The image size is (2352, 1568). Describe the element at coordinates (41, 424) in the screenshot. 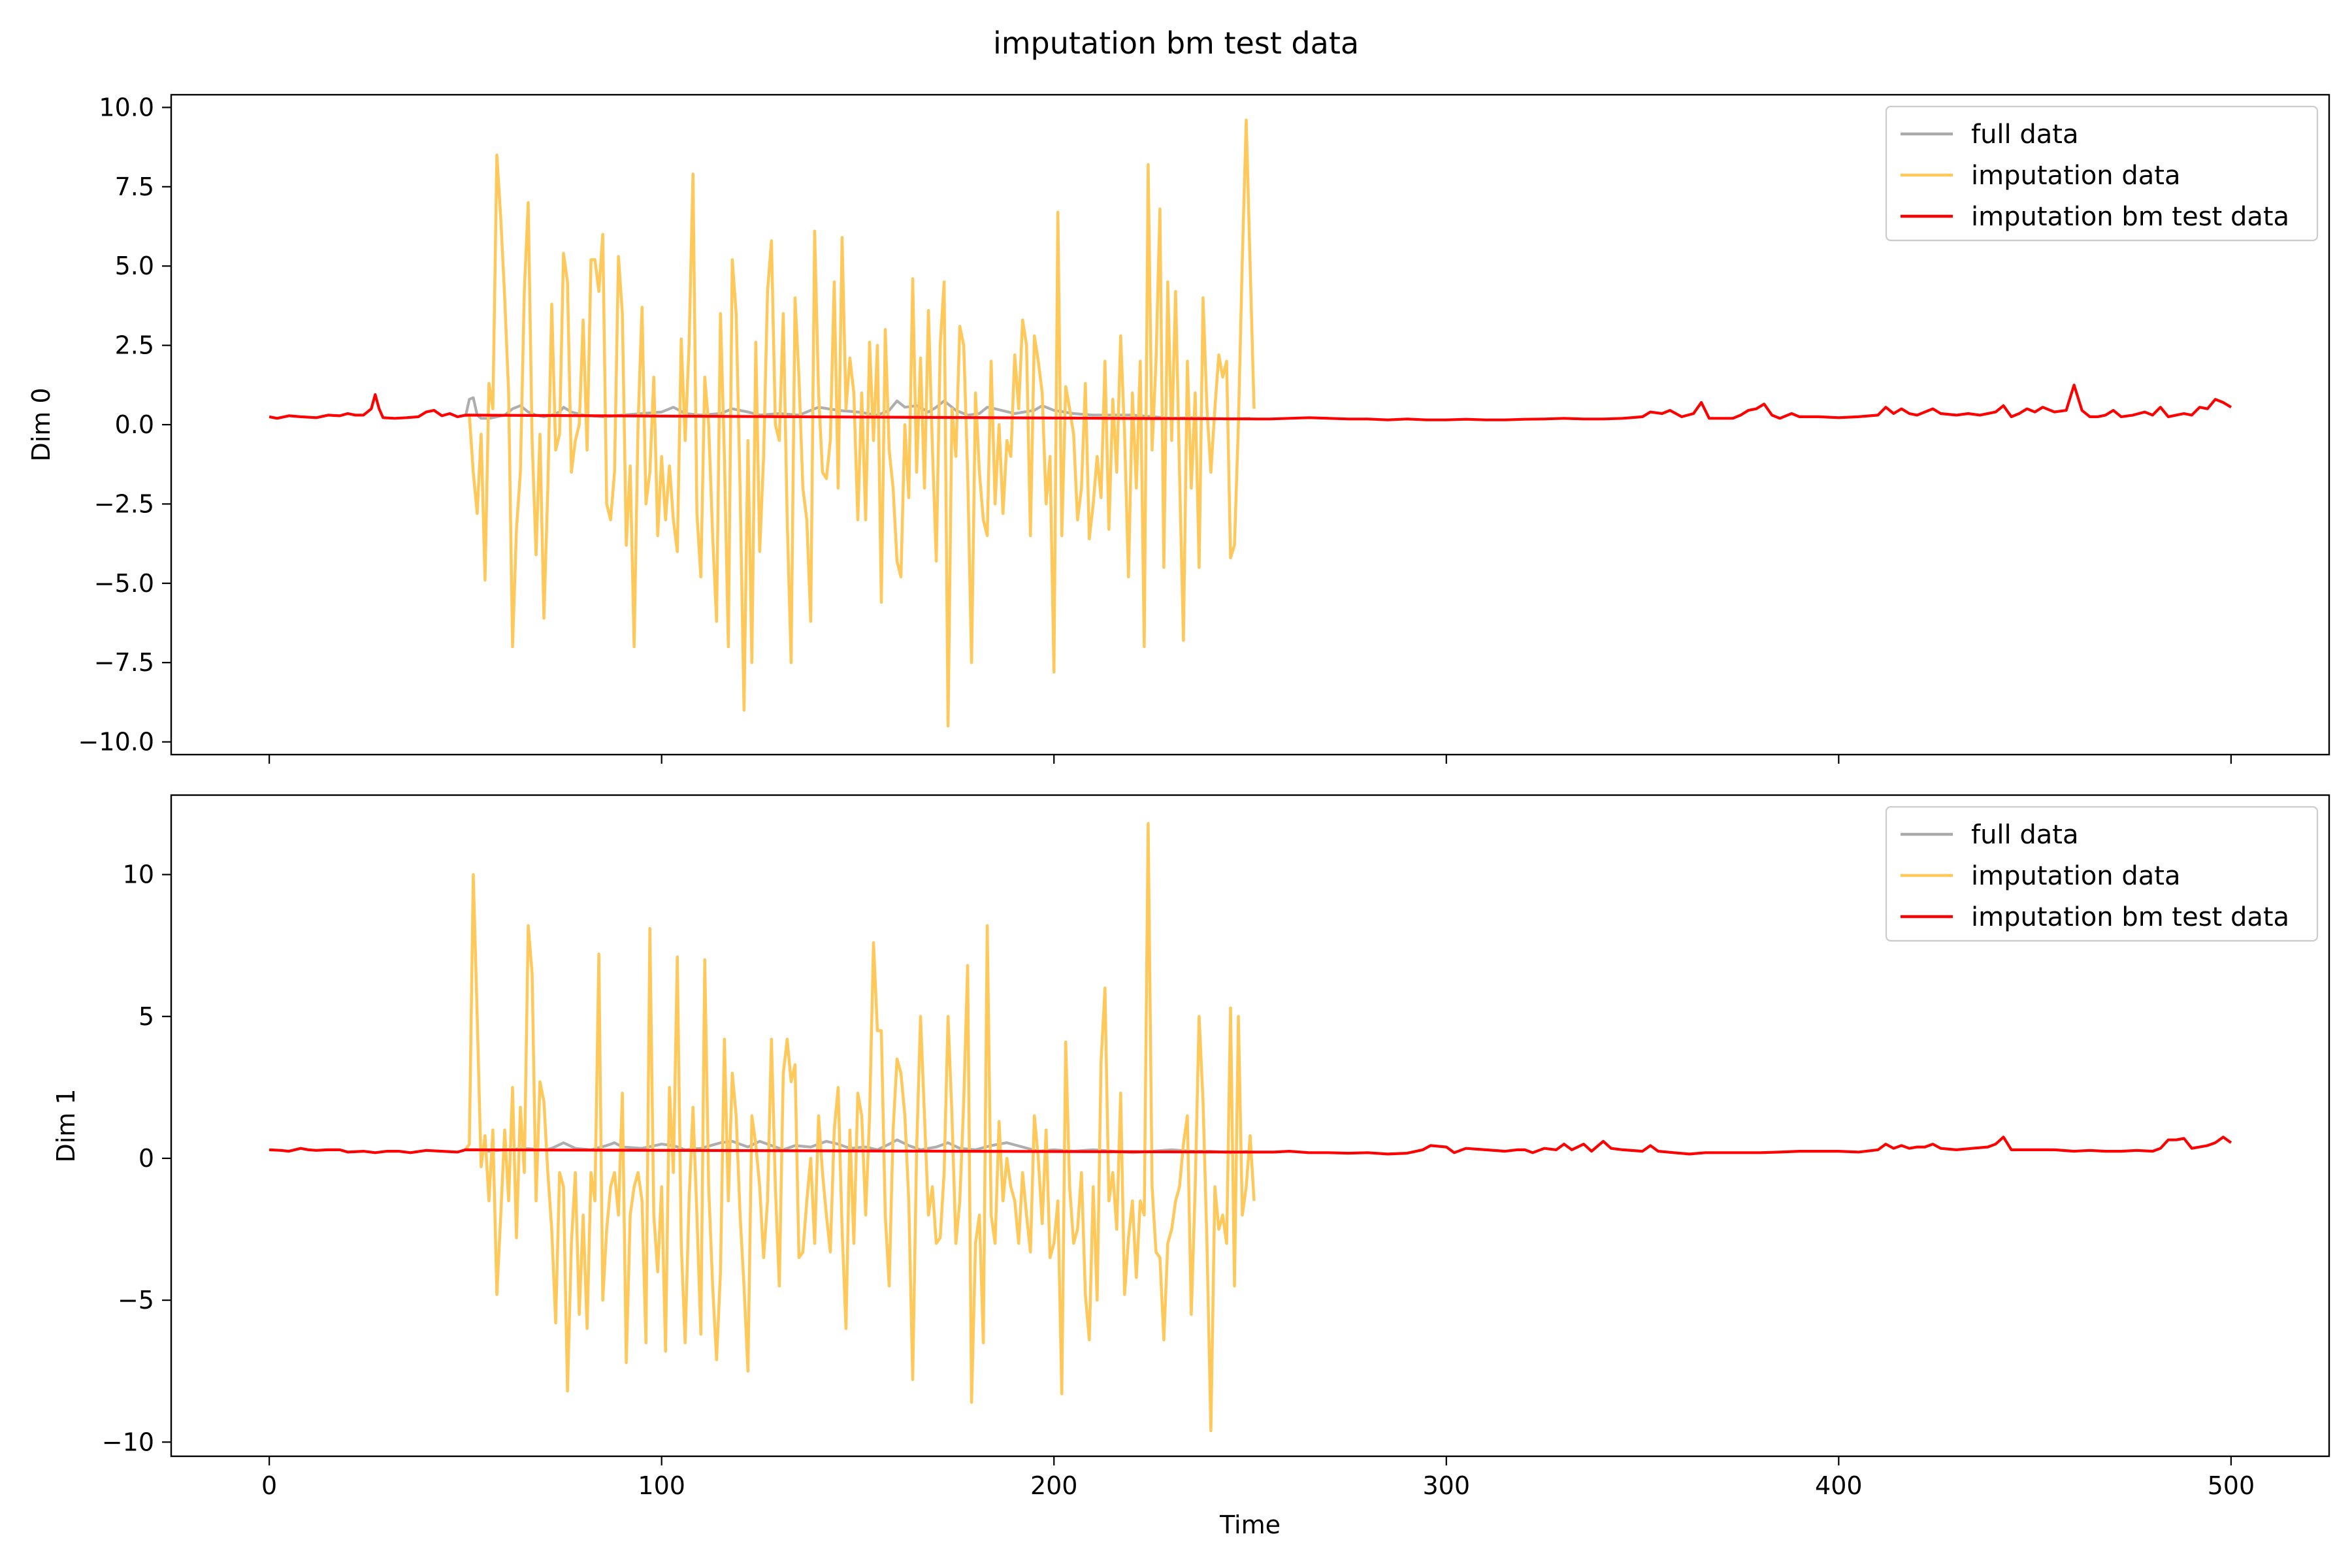

I see `y-axis-label: Dim 0` at that location.